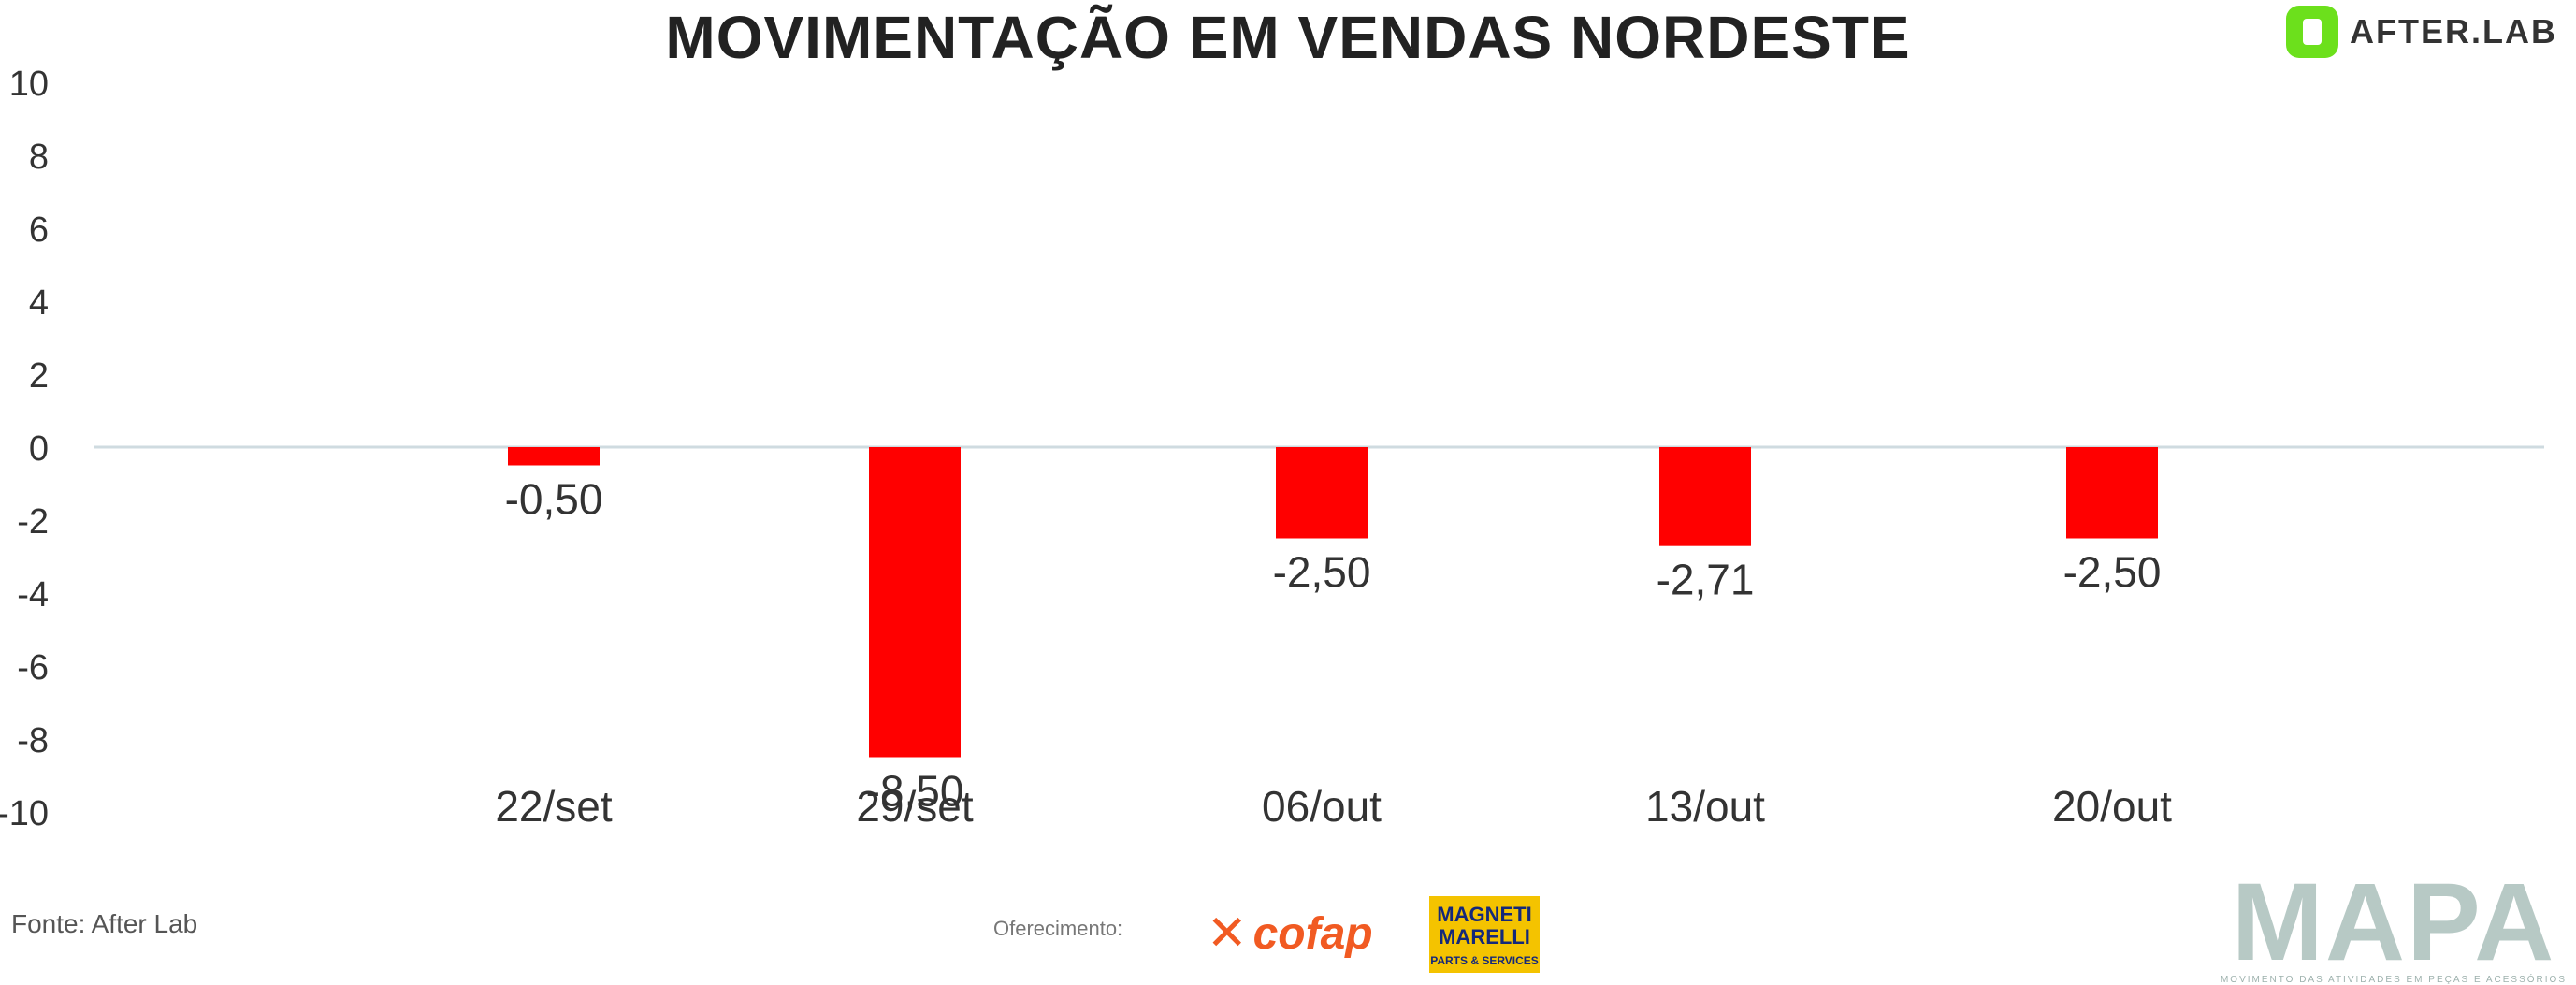 This screenshot has height=985, width=2576. Describe the element at coordinates (1484, 926) in the screenshot. I see `magneti-marelli-logo-text: MAGNETI MARELLI` at that location.